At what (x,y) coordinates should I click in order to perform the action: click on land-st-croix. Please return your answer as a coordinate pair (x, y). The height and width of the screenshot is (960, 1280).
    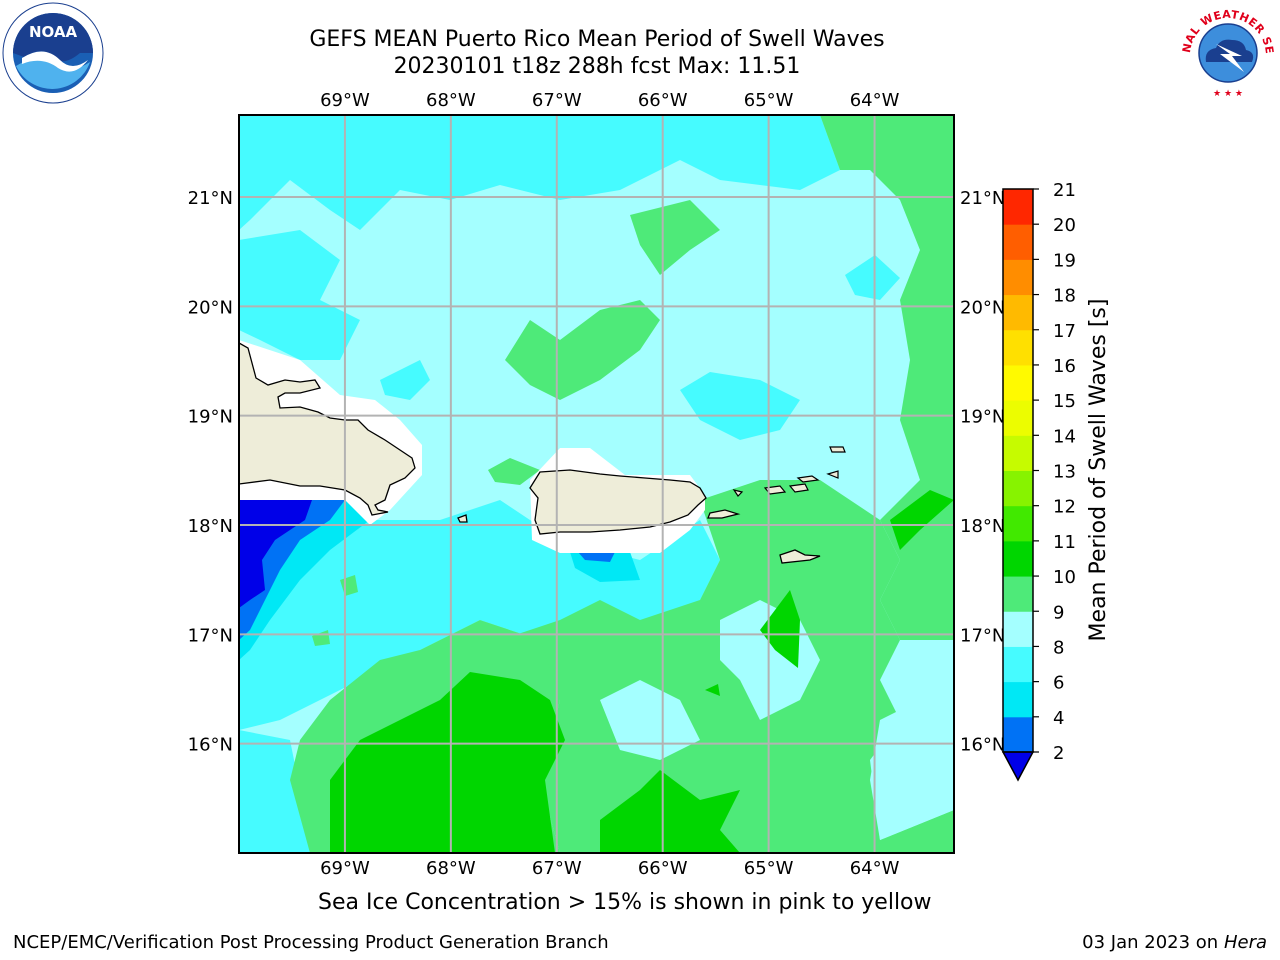
    Looking at the image, I should click on (800, 556).